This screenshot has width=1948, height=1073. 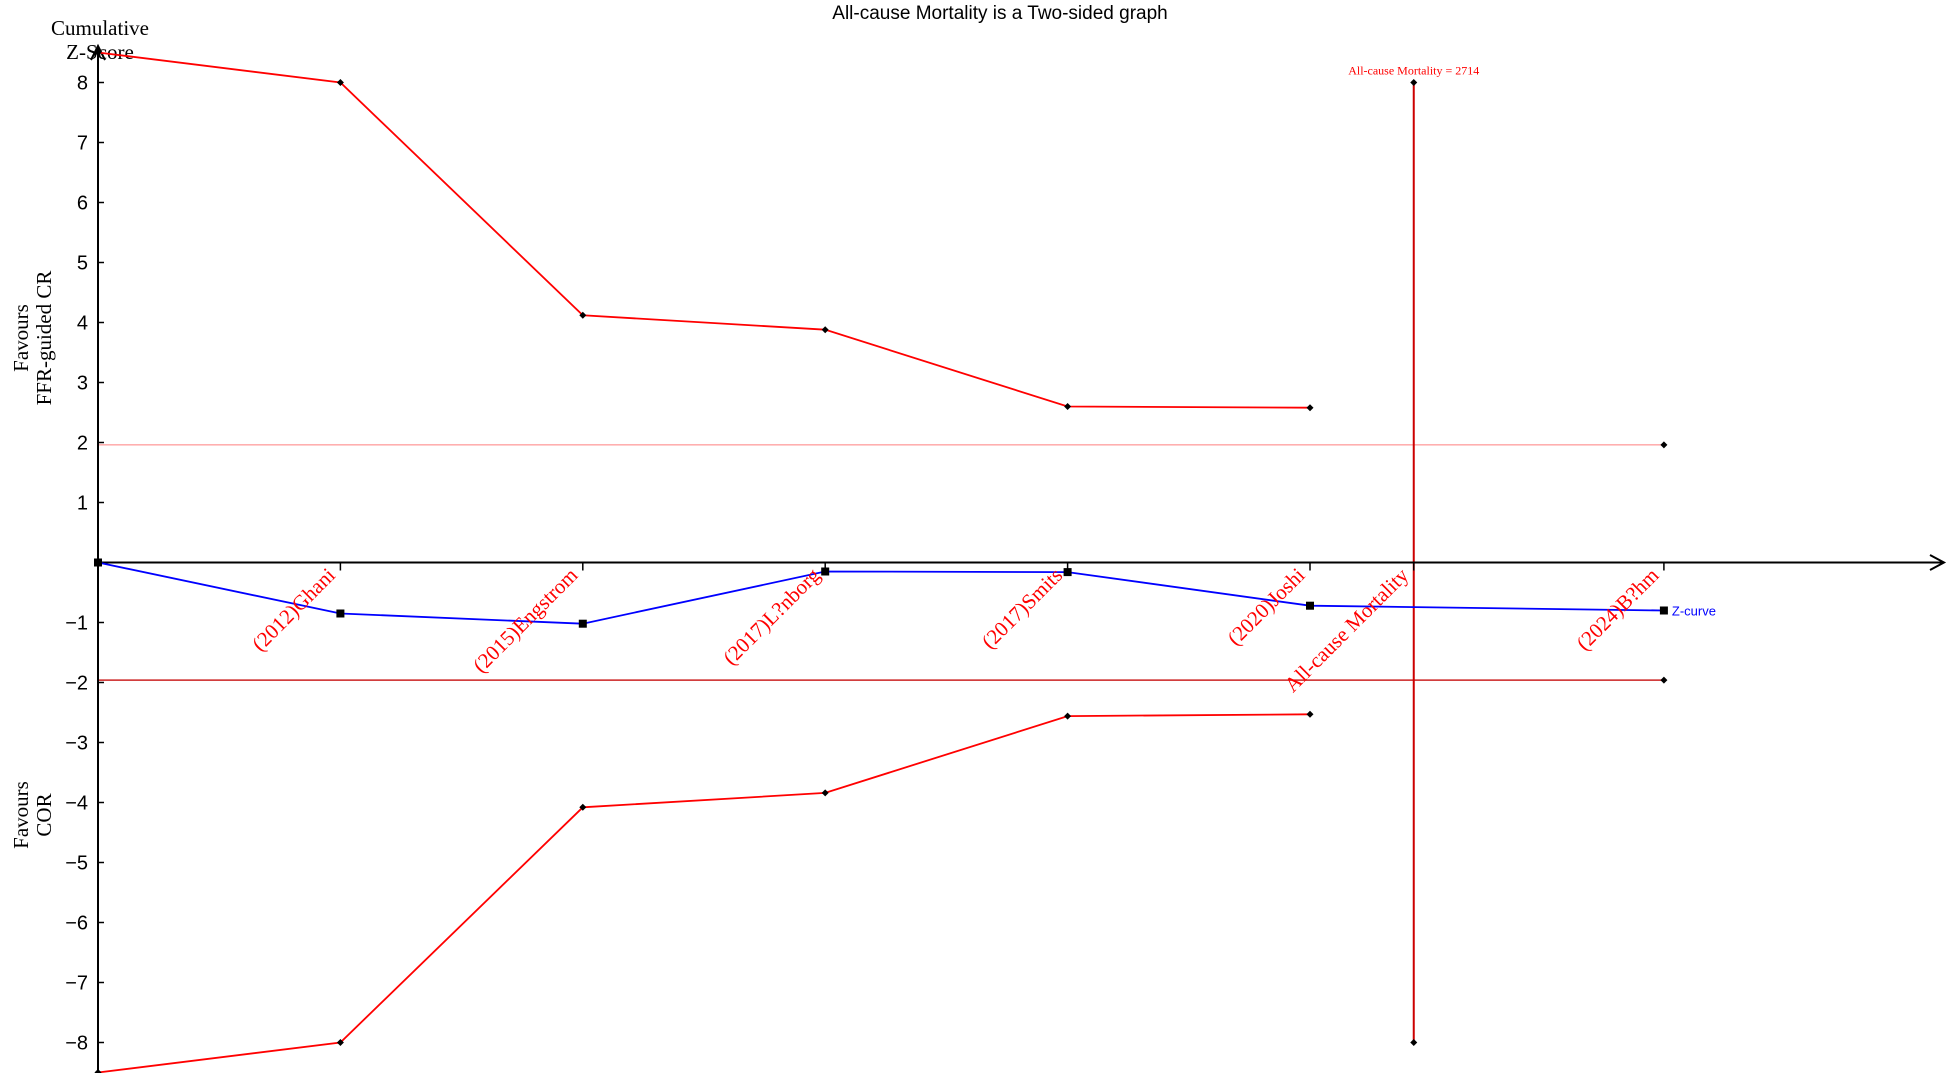 What do you see at coordinates (76, 1044) in the screenshot?
I see `y-tick-label: −8` at bounding box center [76, 1044].